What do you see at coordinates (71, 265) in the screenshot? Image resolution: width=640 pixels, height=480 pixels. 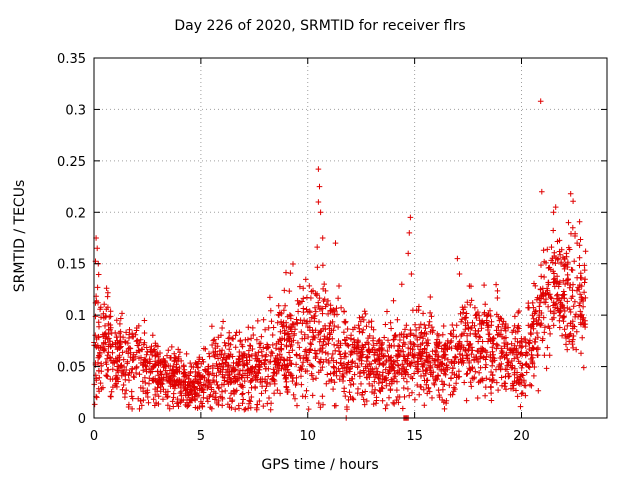 I see `y-tick-label: 0.15` at bounding box center [71, 265].